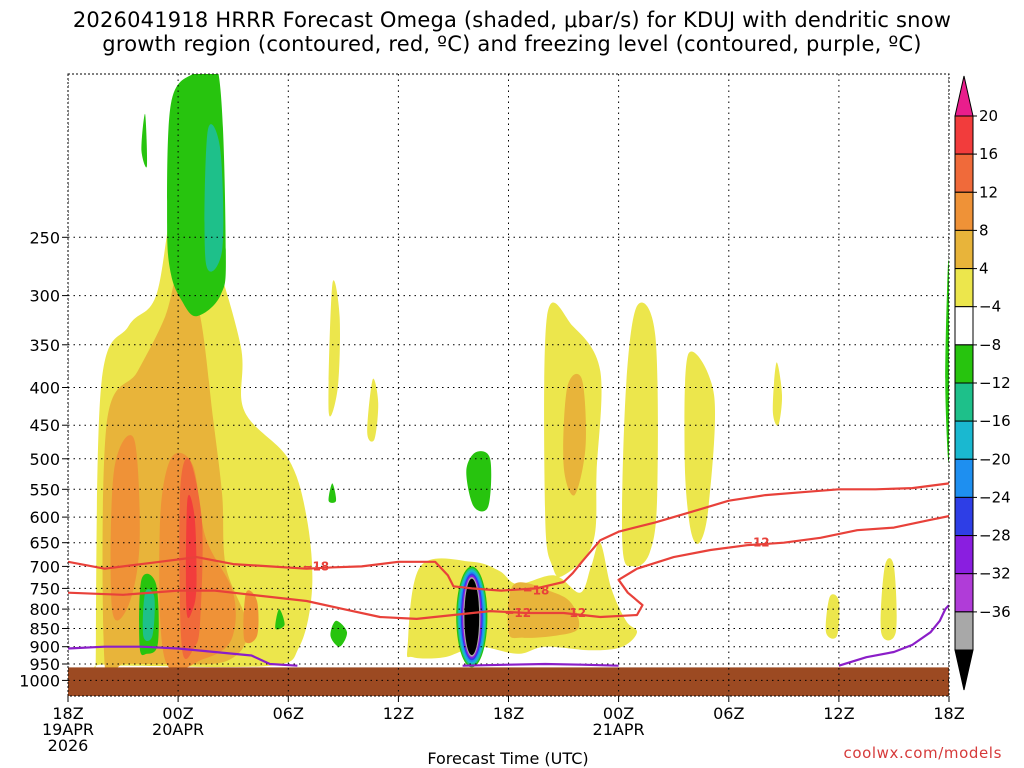 The width and height of the screenshot is (1024, 768). What do you see at coordinates (922, 753) in the screenshot?
I see `credit-text: coolwx.com/models` at bounding box center [922, 753].